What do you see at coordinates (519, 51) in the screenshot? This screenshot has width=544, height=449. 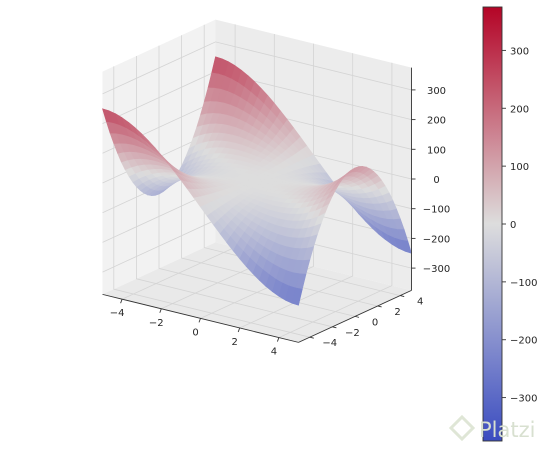 I see `colorbar-tick-label: 300` at bounding box center [519, 51].